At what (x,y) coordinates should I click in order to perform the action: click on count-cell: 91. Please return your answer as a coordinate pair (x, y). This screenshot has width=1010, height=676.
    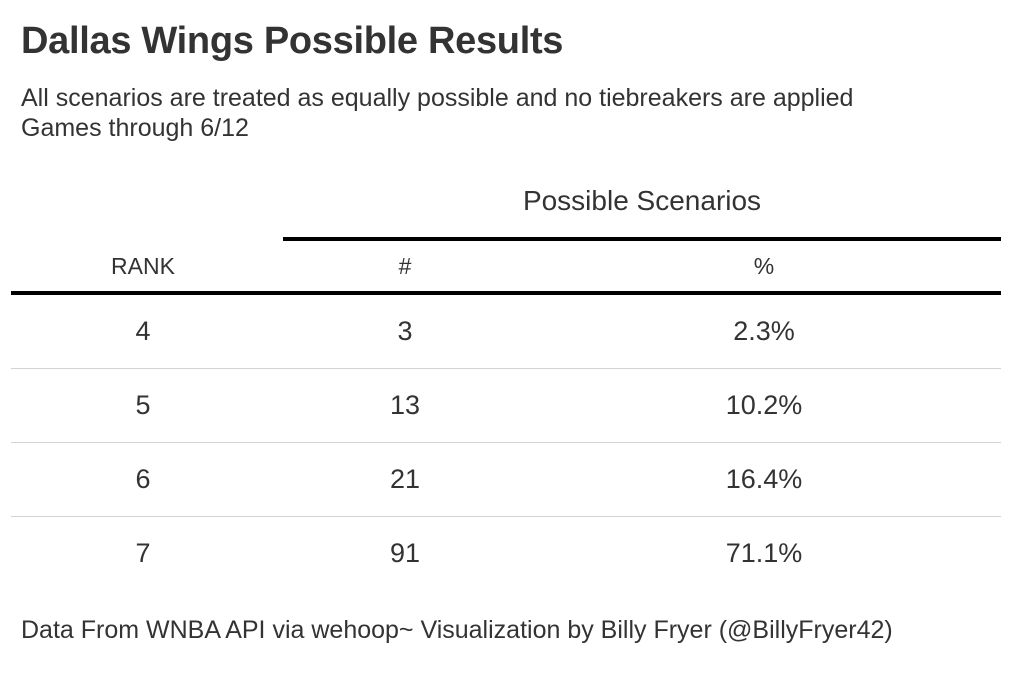
    Looking at the image, I should click on (405, 553).